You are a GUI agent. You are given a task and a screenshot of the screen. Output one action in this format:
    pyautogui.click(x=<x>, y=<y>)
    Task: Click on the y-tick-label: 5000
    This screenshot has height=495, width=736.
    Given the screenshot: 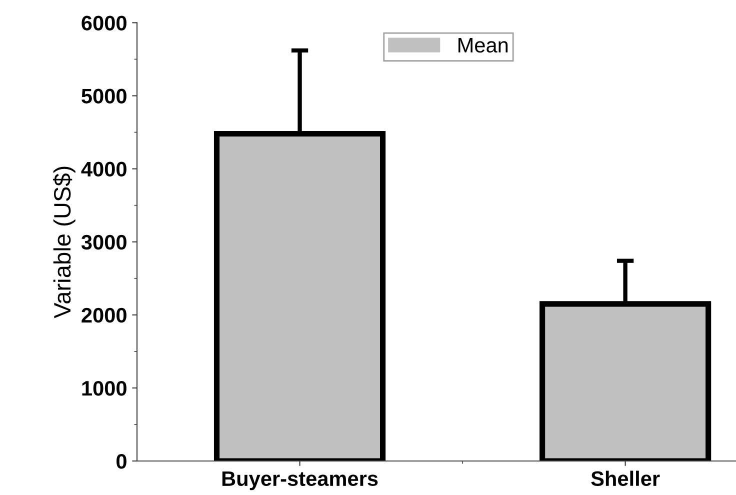 What is the action you would take?
    pyautogui.click(x=104, y=96)
    